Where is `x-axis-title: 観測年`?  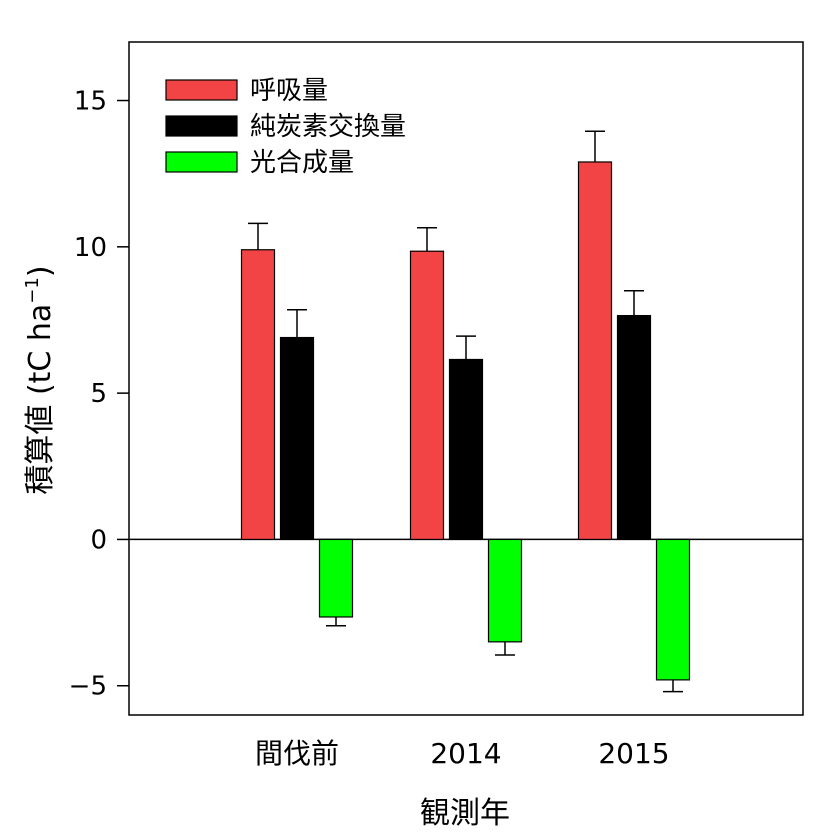 x-axis-title: 観測年 is located at coordinates (465, 813).